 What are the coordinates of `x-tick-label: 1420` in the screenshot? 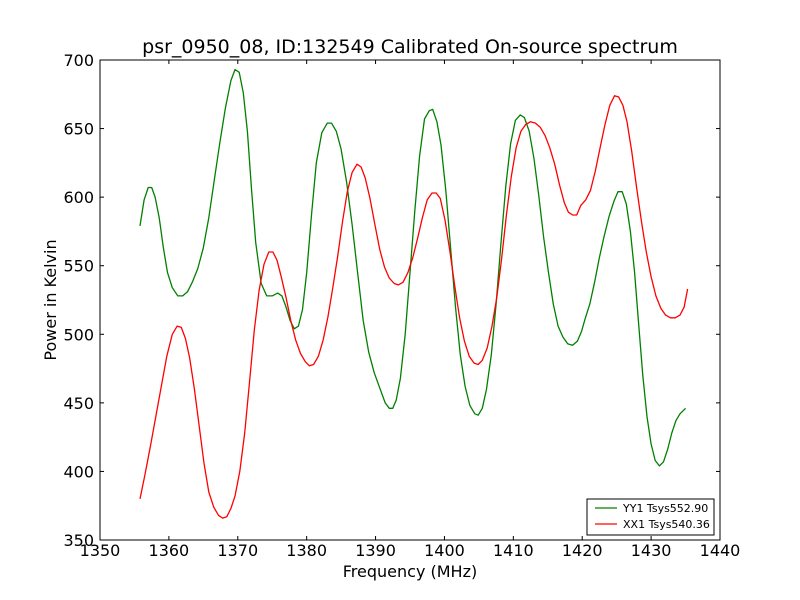 It's located at (582, 550).